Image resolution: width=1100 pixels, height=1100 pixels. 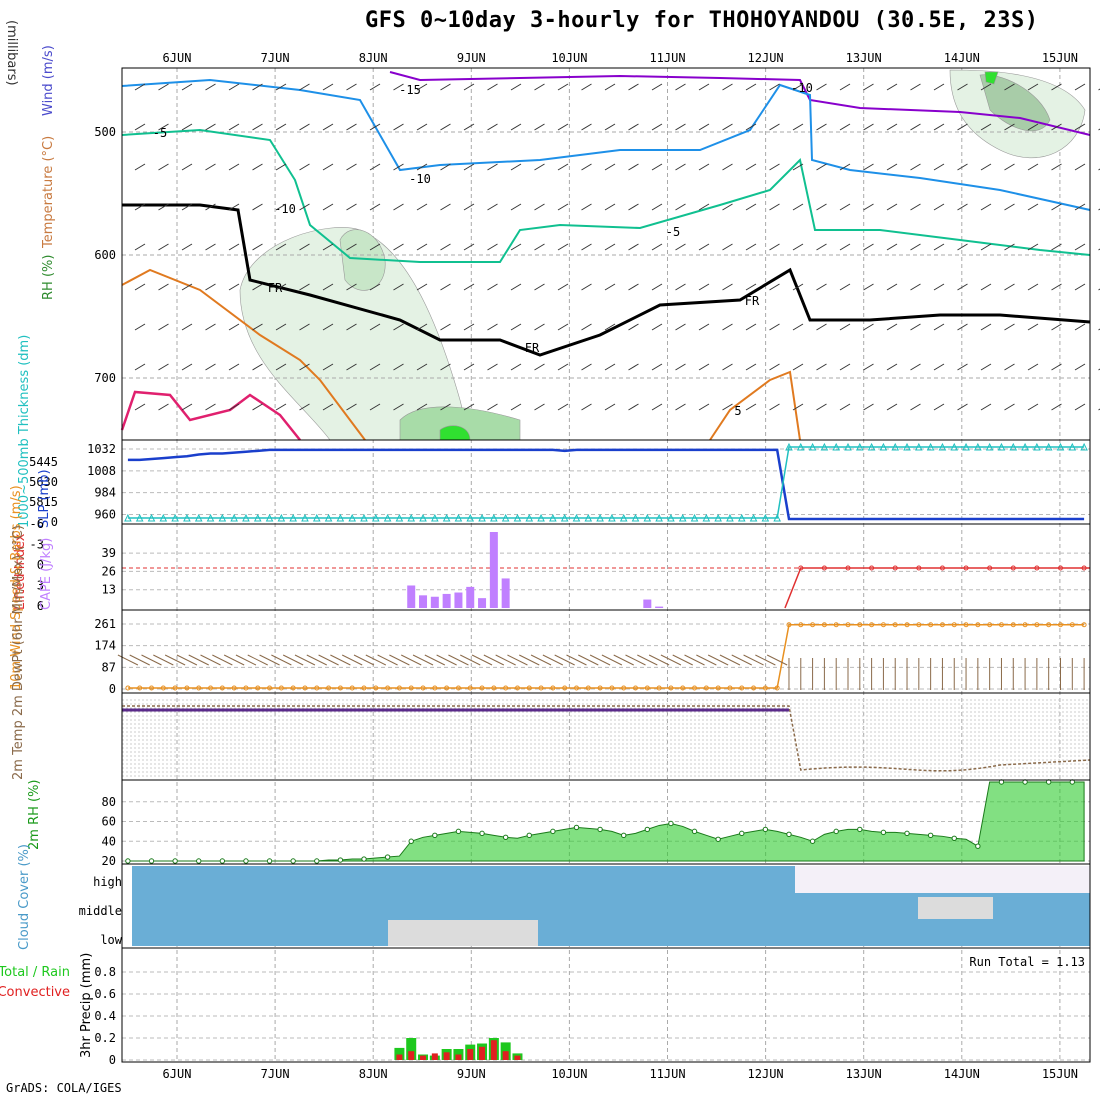 I want to click on precip-conv-legend: Convective, so click(x=35, y=992).